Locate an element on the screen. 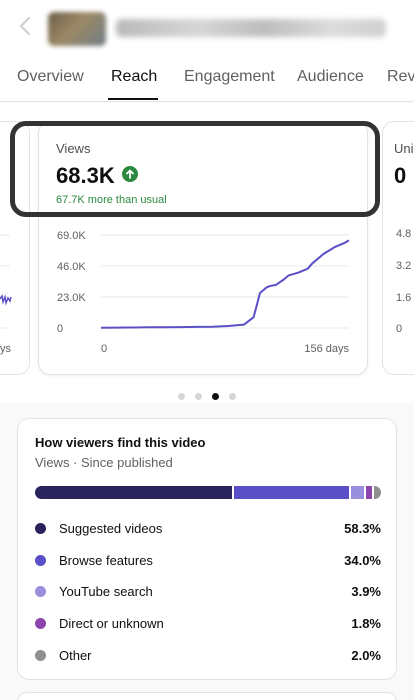 This screenshot has height=700, width=414. video-thumbnail is located at coordinates (77, 29).